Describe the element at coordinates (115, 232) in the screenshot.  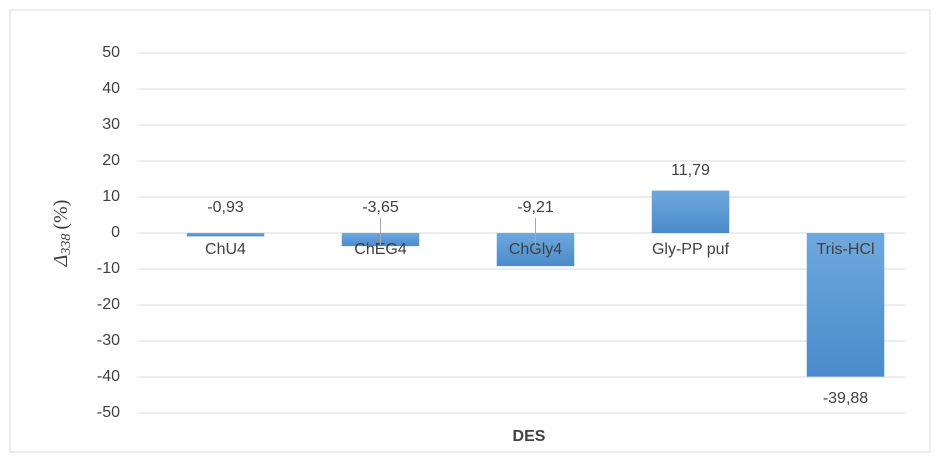
I see `y-tick-label: 0` at that location.